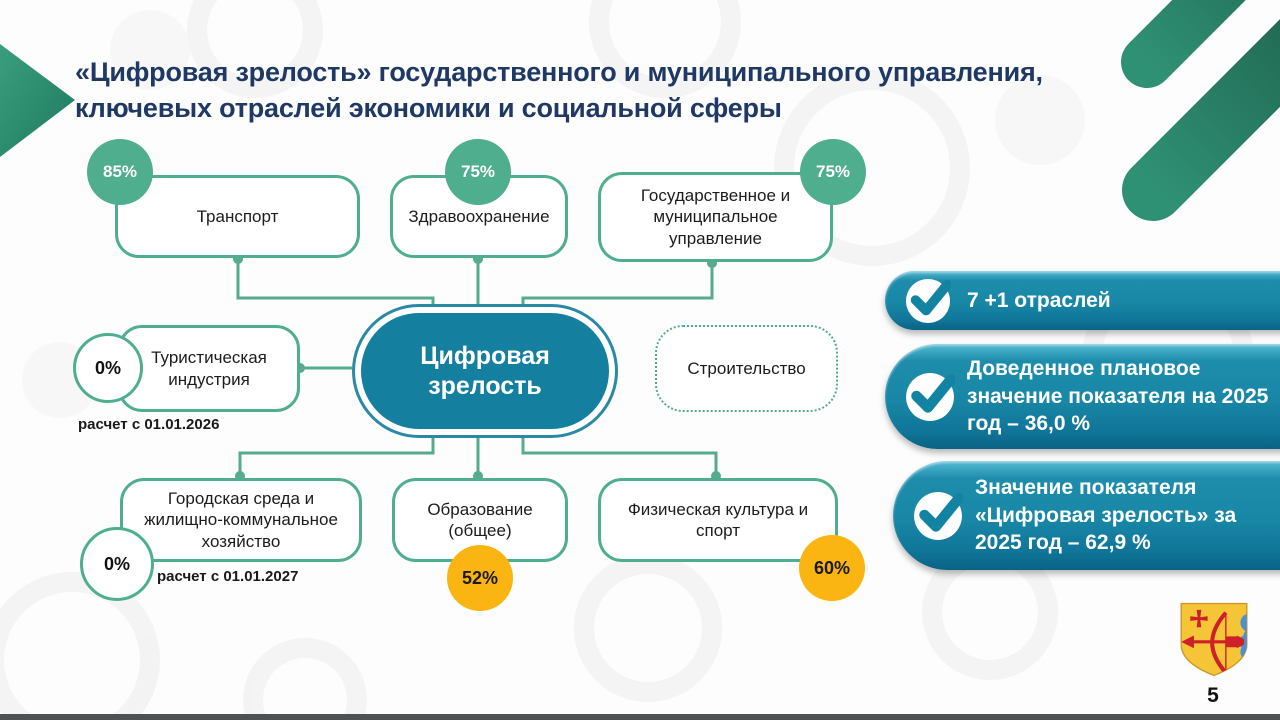  I want to click on badge-education-value: 52%, so click(480, 577).